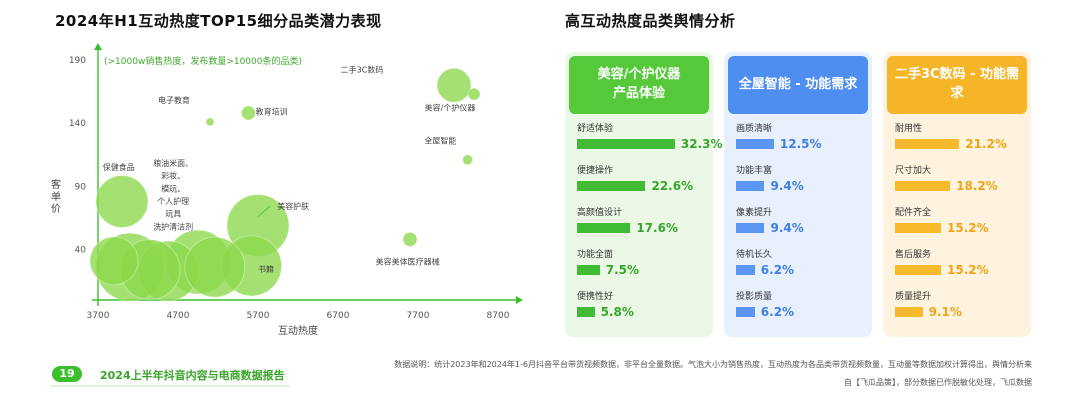 The height and width of the screenshot is (415, 1080). What do you see at coordinates (701, 144) in the screenshot?
I see `metric-value: 32.3%` at bounding box center [701, 144].